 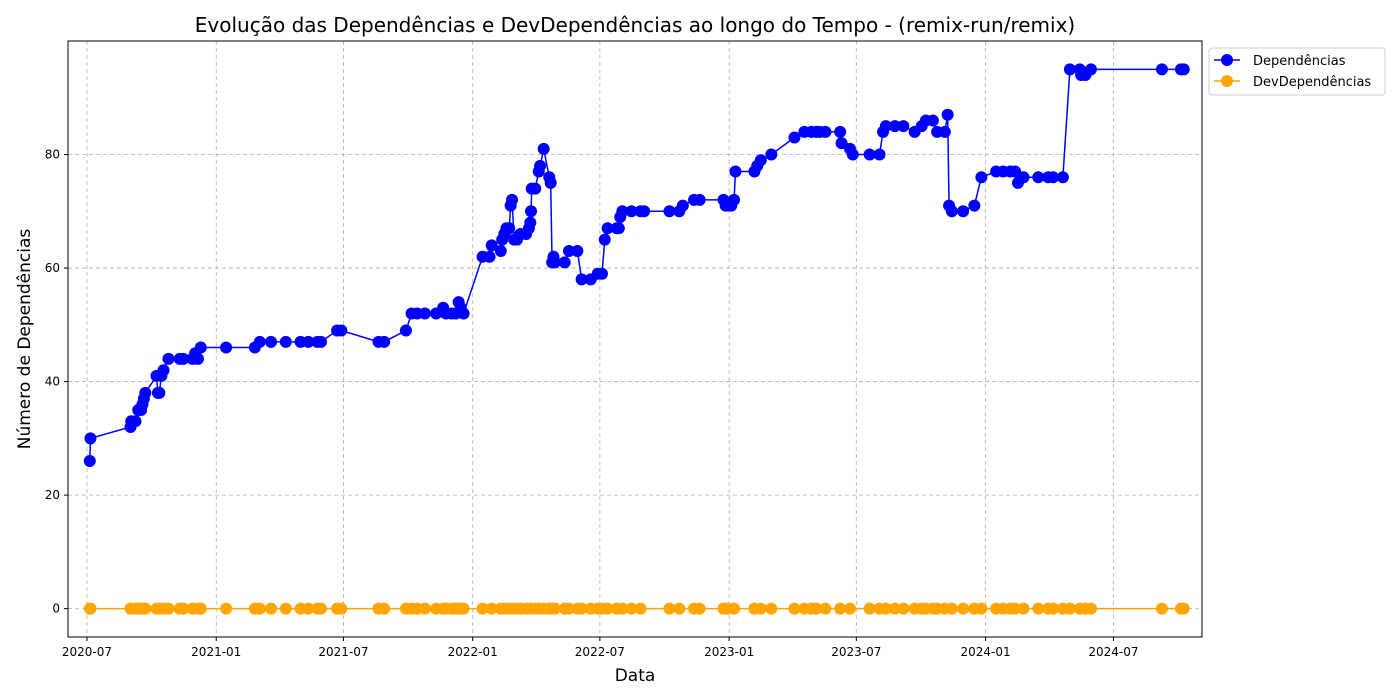 I want to click on legend-box, so click(x=1297, y=71).